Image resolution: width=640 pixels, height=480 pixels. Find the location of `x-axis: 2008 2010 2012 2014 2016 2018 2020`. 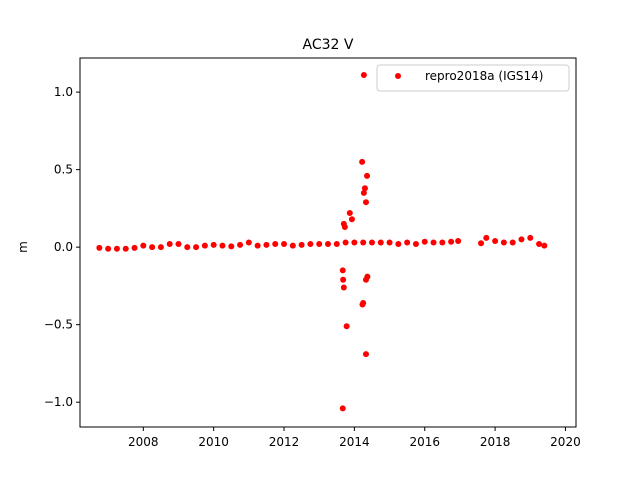

x-axis: 2008 2010 2012 2014 2016 2018 2020 is located at coordinates (354, 438).